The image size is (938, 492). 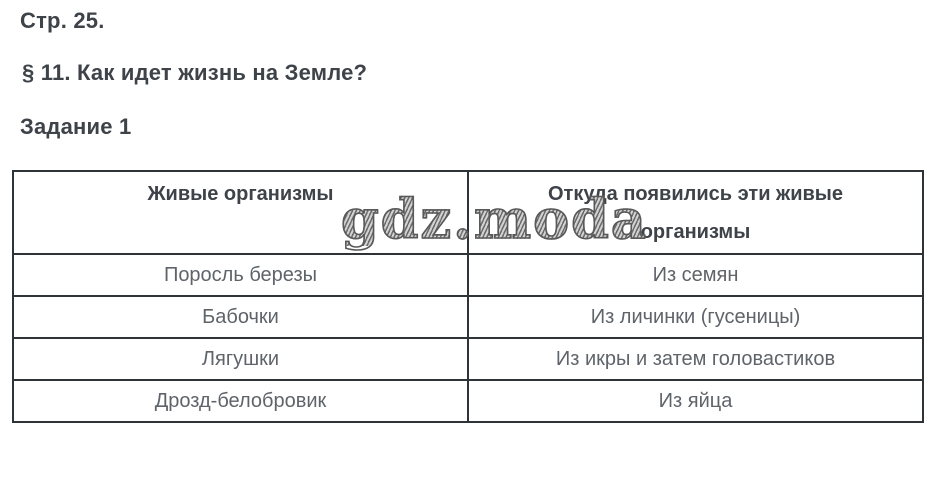 I want to click on section-title: § 11. Как идет жизнь на Земле?, so click(x=195, y=72).